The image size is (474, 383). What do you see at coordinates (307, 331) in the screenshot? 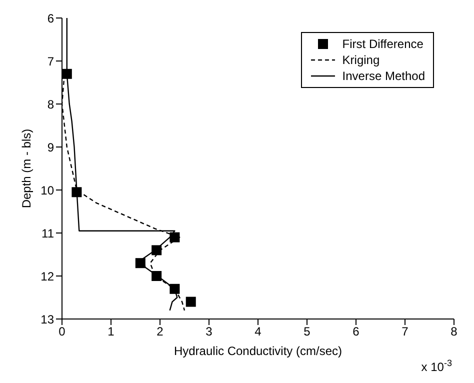
I see `x-tick-label: 5` at bounding box center [307, 331].